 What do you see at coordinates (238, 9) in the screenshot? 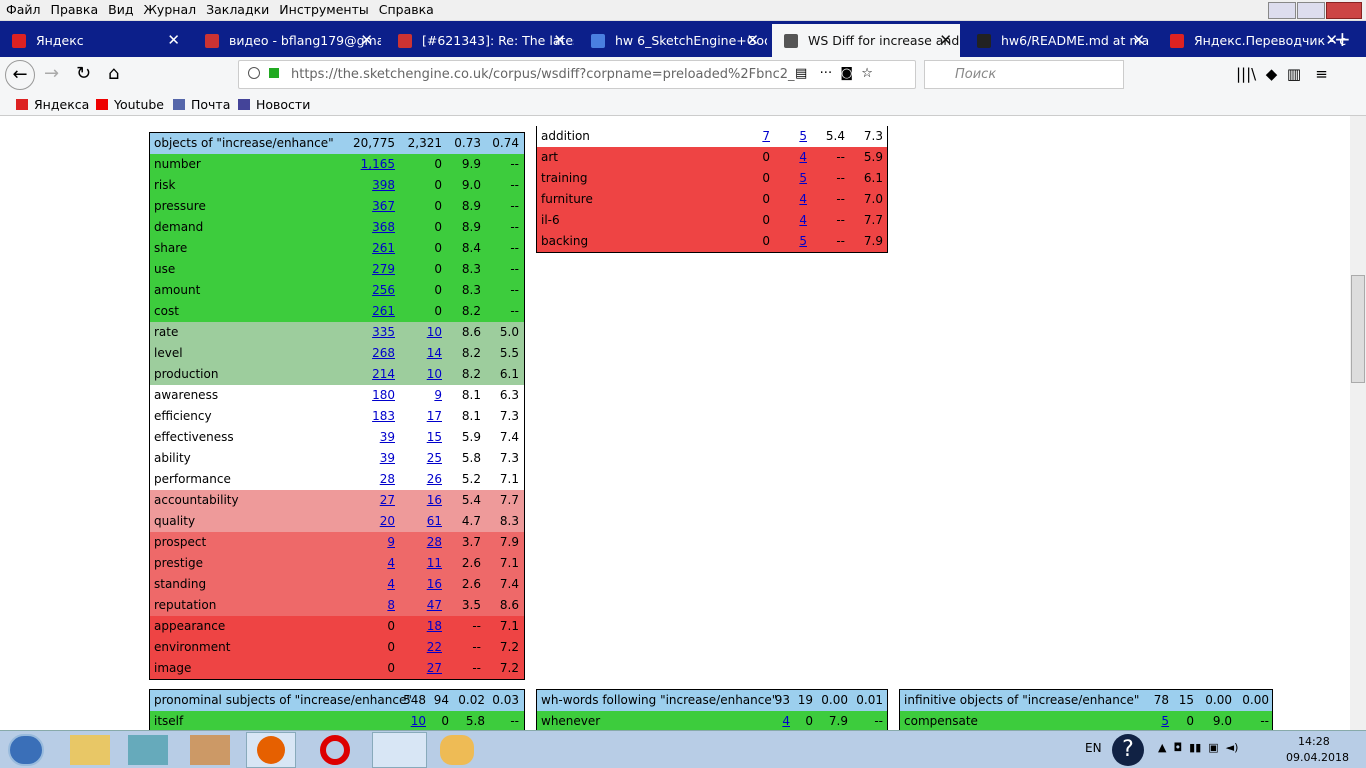
I see `menu-item: Закладки` at bounding box center [238, 9].